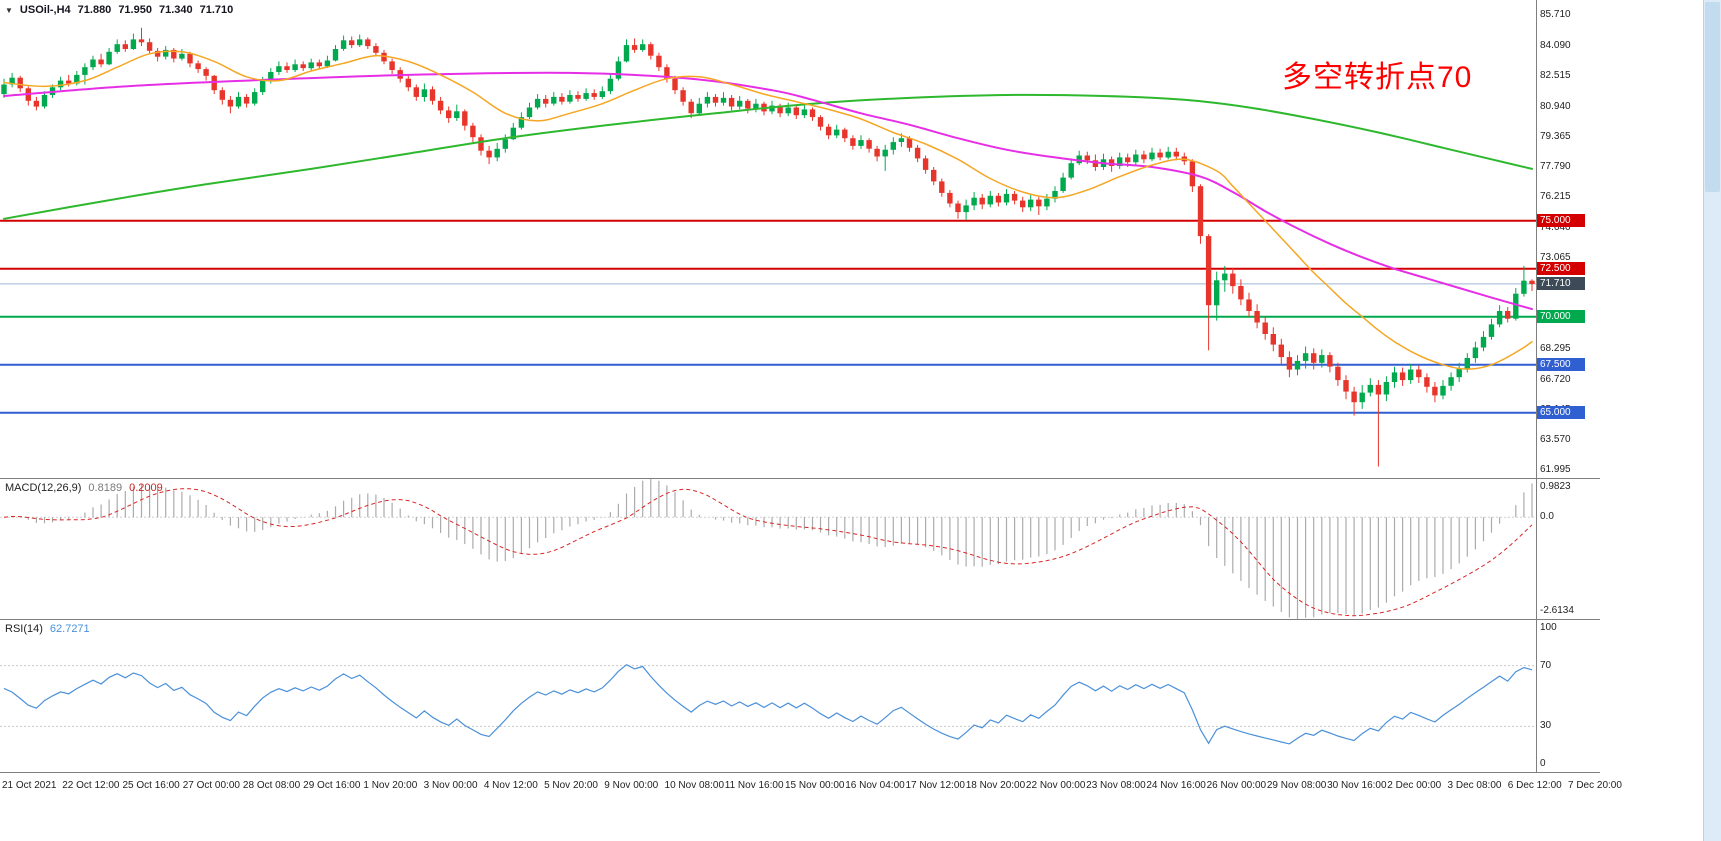 The image size is (1721, 841). What do you see at coordinates (631, 785) in the screenshot?
I see `time-axis-label: 9 Nov 00:00` at bounding box center [631, 785].